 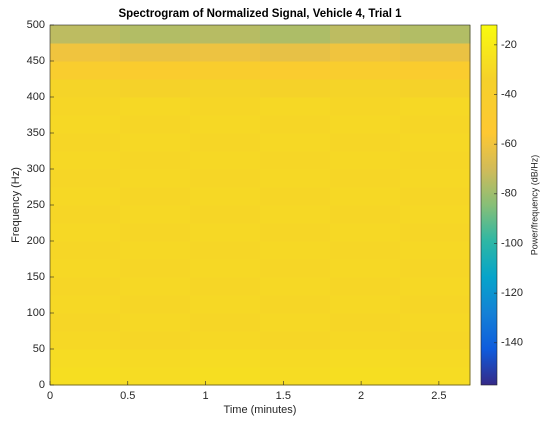 What do you see at coordinates (36, 205) in the screenshot?
I see `y-tick-label: 250` at bounding box center [36, 205].